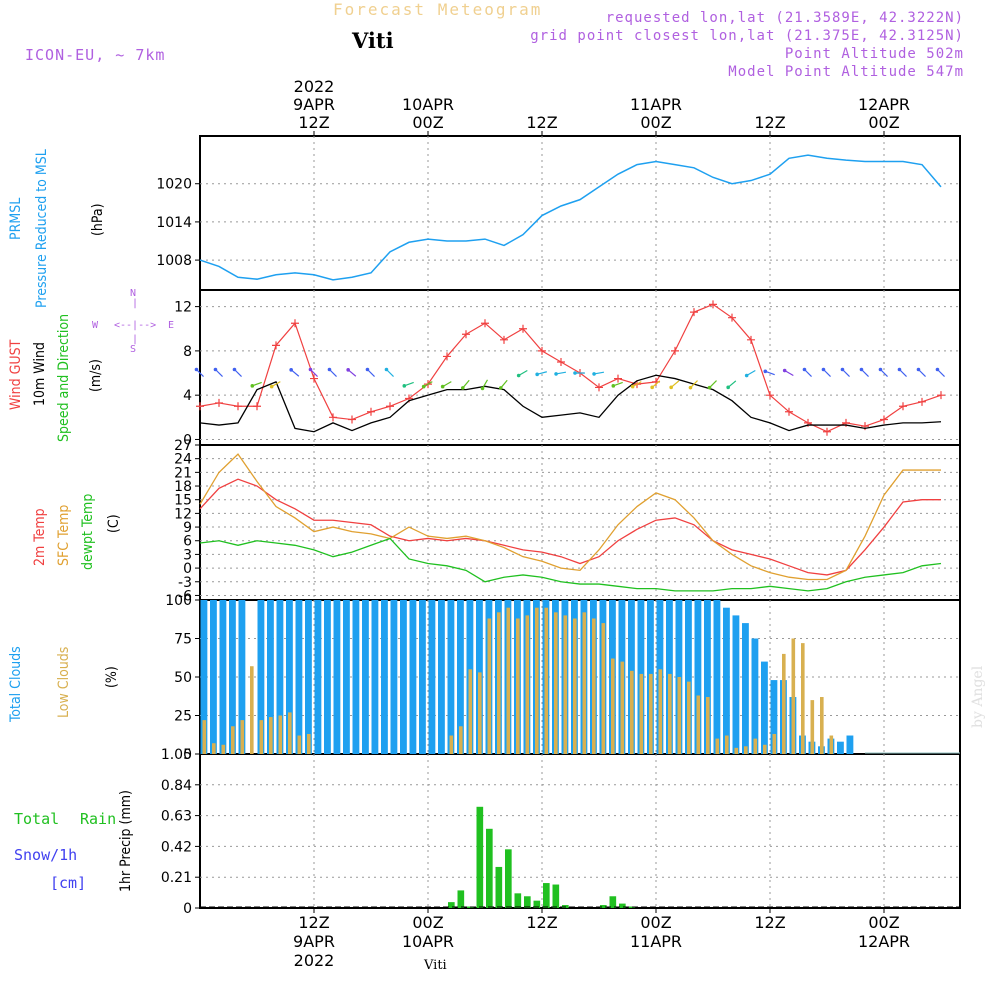 The image size is (1000, 1000). What do you see at coordinates (769, 922) in the screenshot?
I see `bottom-hour-label: 12Z` at bounding box center [769, 922].